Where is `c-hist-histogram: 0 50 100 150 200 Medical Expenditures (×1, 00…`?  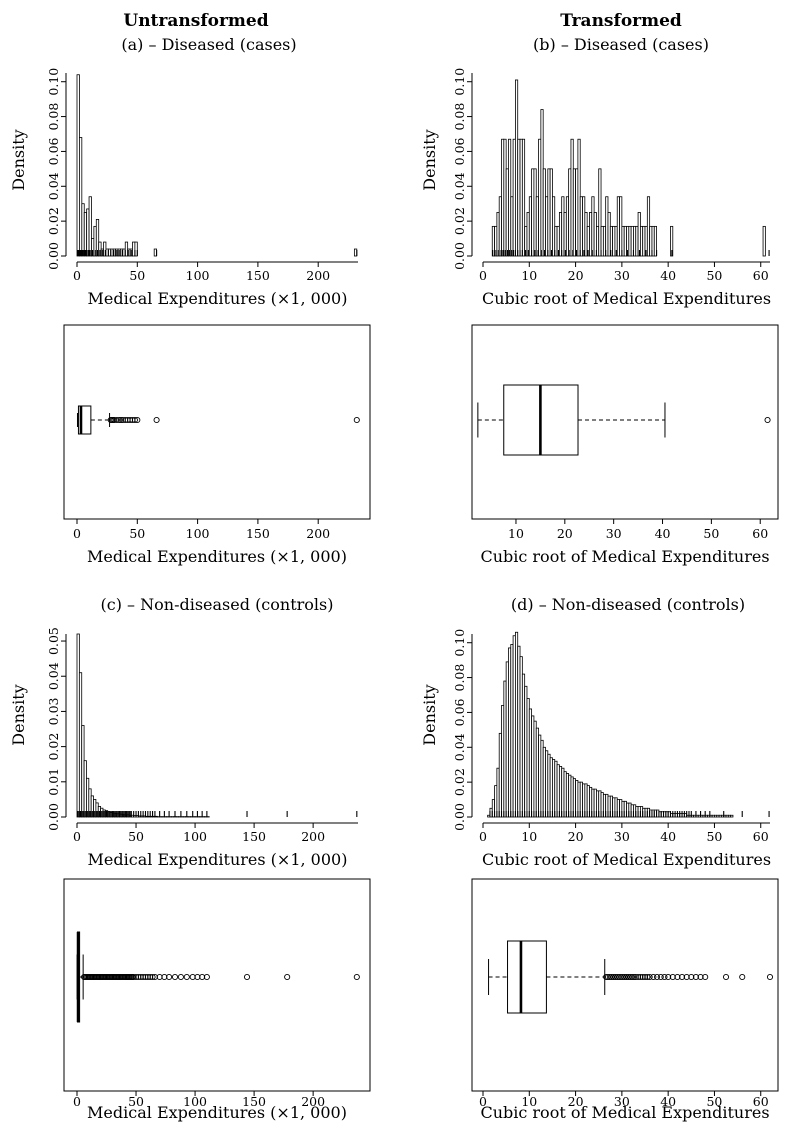 c-hist-histogram: 0 50 100 150 200 Medical Expenditures (×1, 00… is located at coordinates (183, 748).